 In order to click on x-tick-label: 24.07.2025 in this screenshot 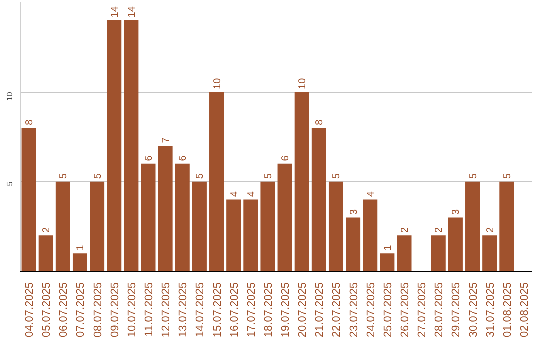, I will do `click(371, 310)`.